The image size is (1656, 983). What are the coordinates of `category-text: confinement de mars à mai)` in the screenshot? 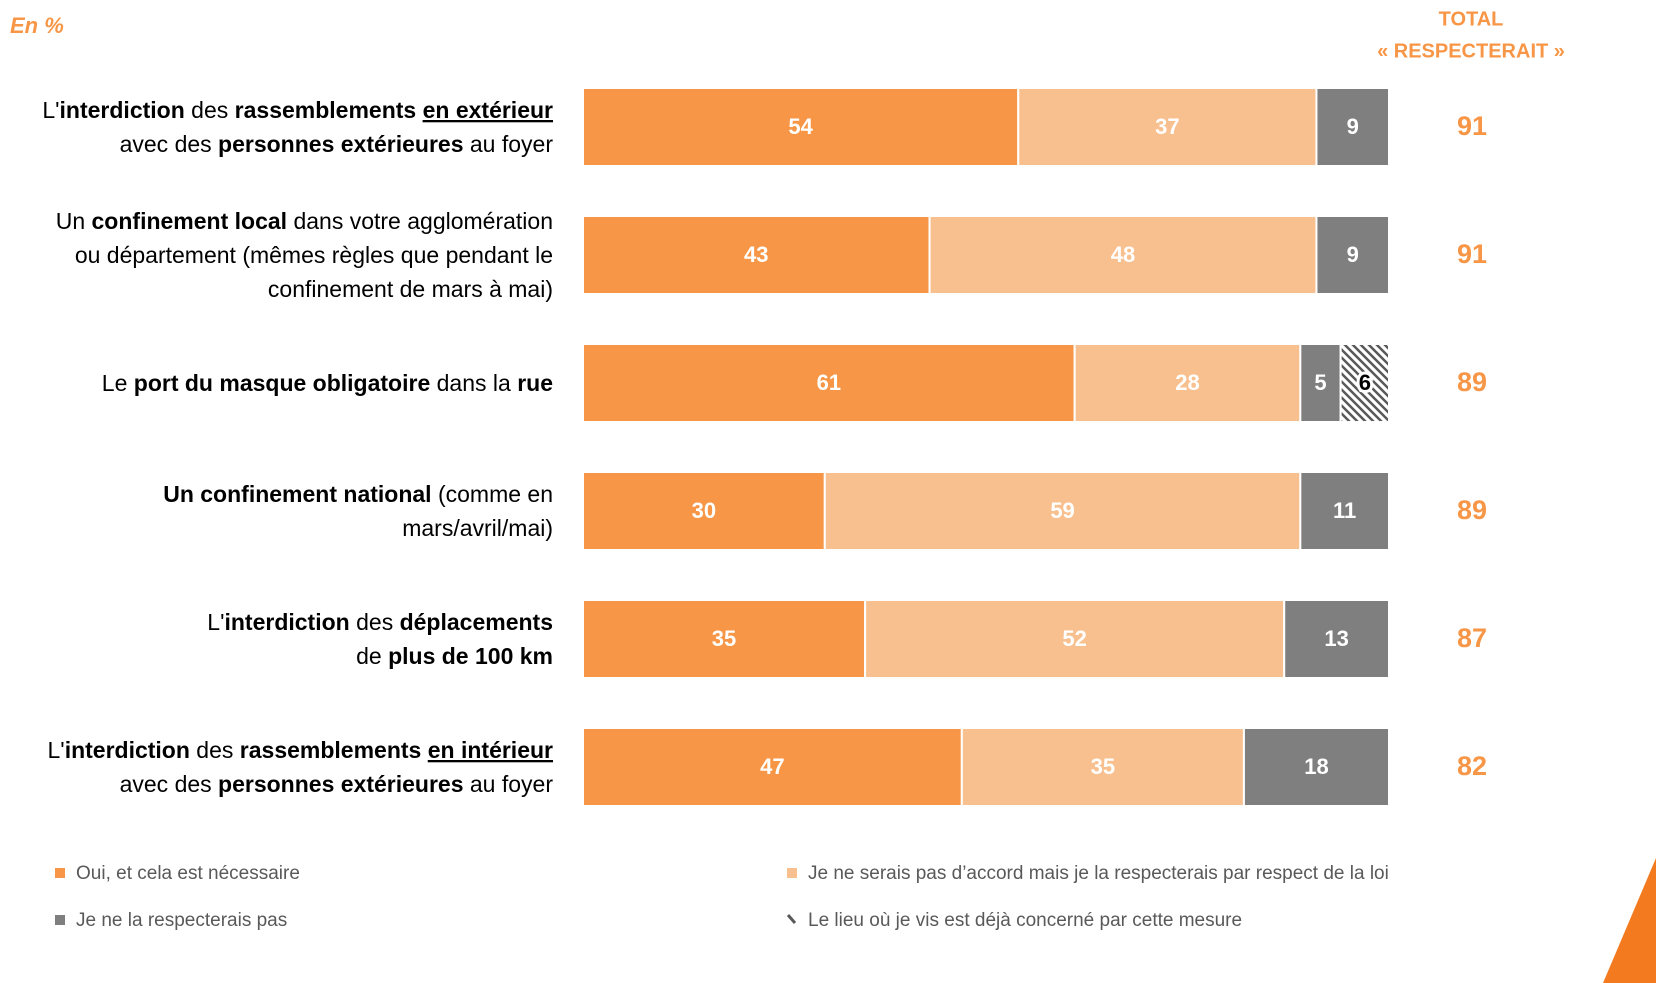 It's located at (410, 289).